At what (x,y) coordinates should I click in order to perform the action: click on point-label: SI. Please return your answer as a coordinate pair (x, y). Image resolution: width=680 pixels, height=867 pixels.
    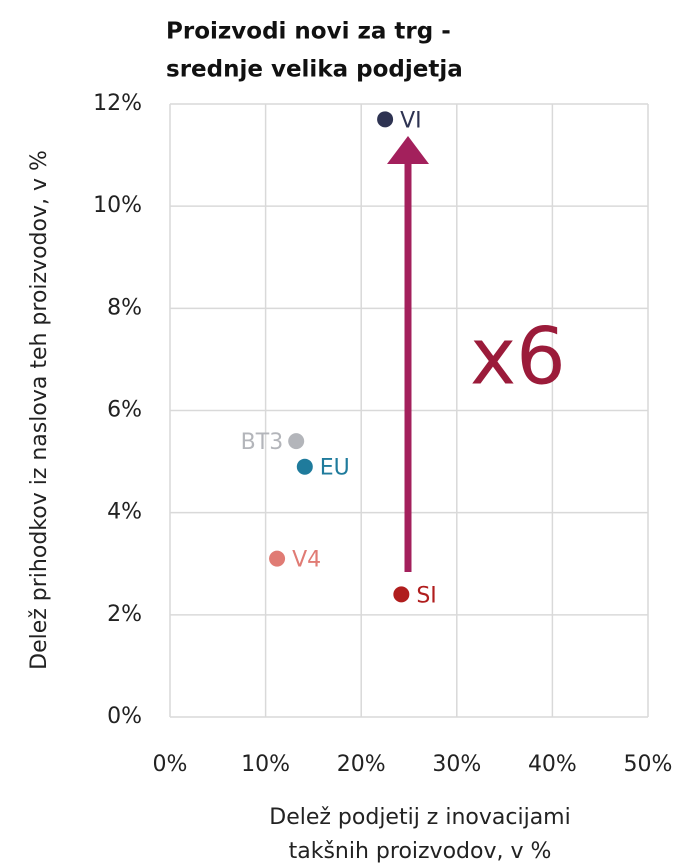
    Looking at the image, I should click on (426, 595).